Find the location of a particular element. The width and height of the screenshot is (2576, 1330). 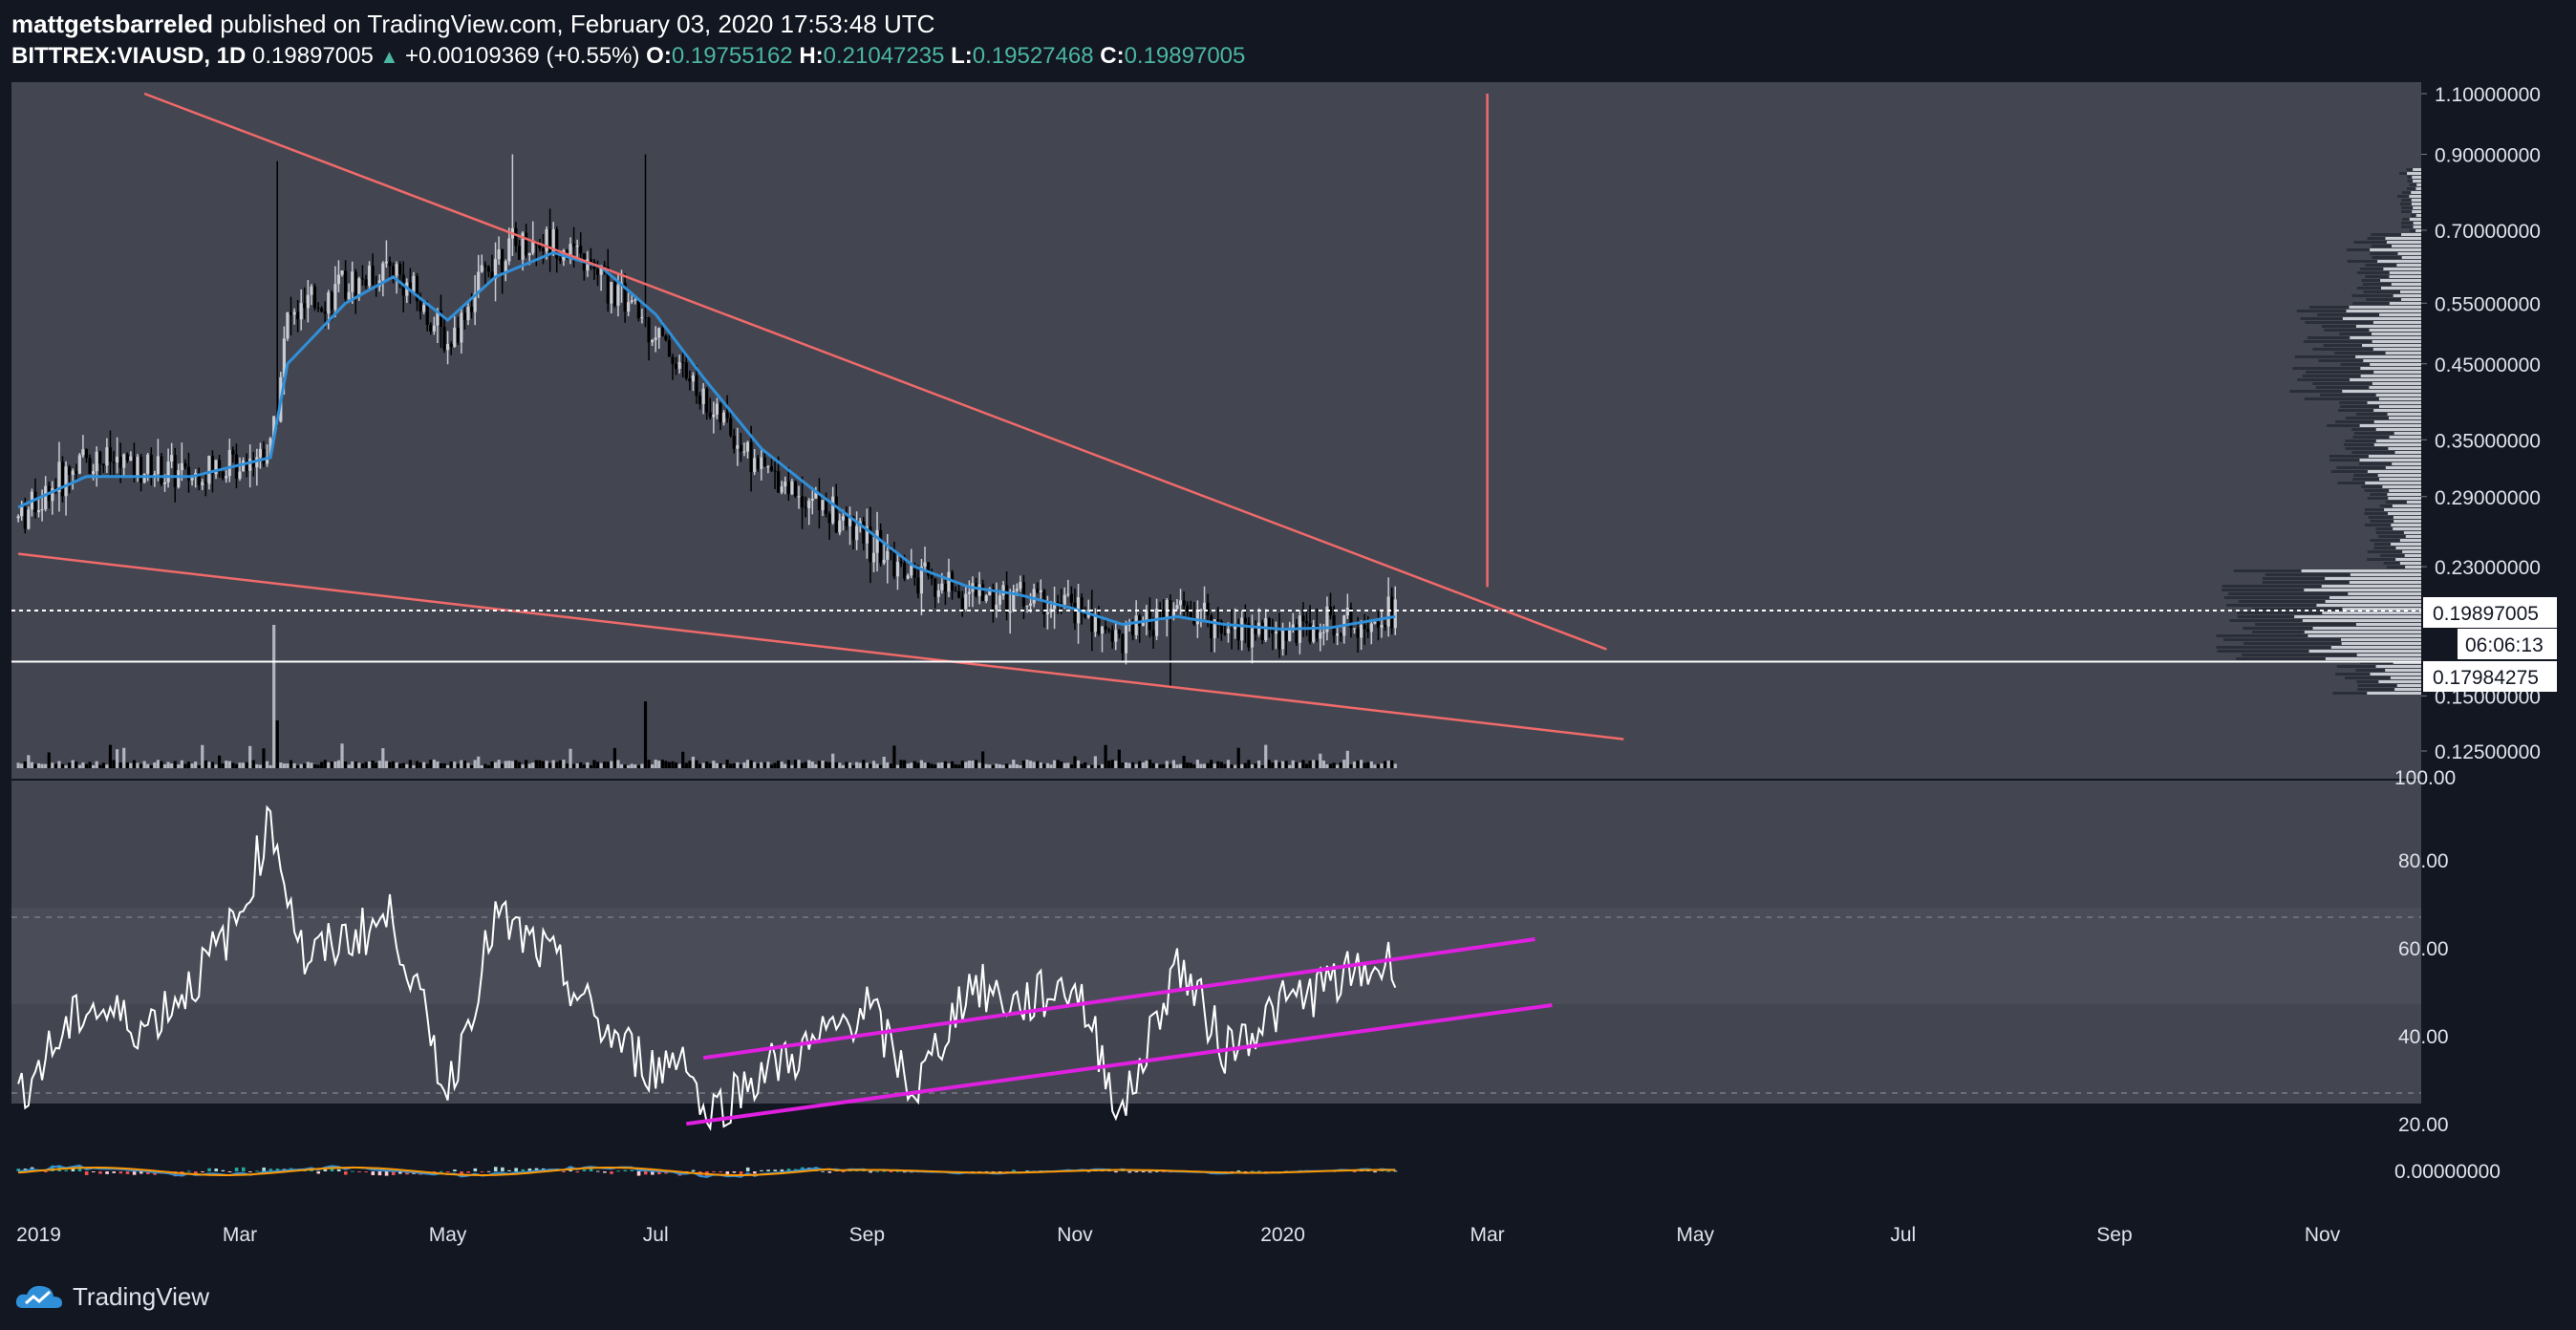

rsi-channel-upper is located at coordinates (1118, 999).